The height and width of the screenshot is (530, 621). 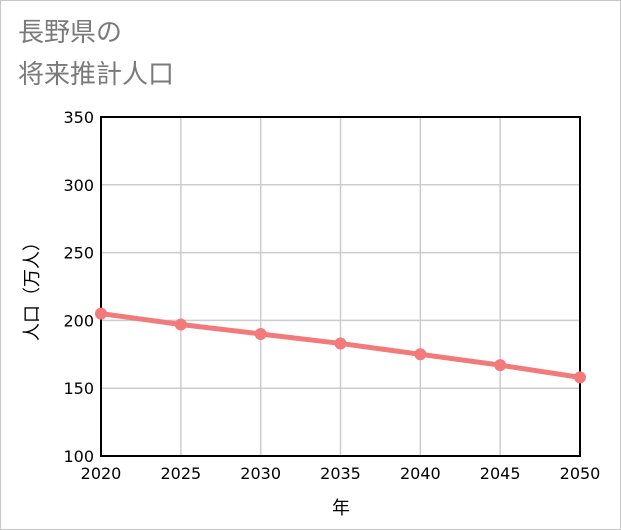 What do you see at coordinates (260, 333) in the screenshot?
I see `data-point-2030` at bounding box center [260, 333].